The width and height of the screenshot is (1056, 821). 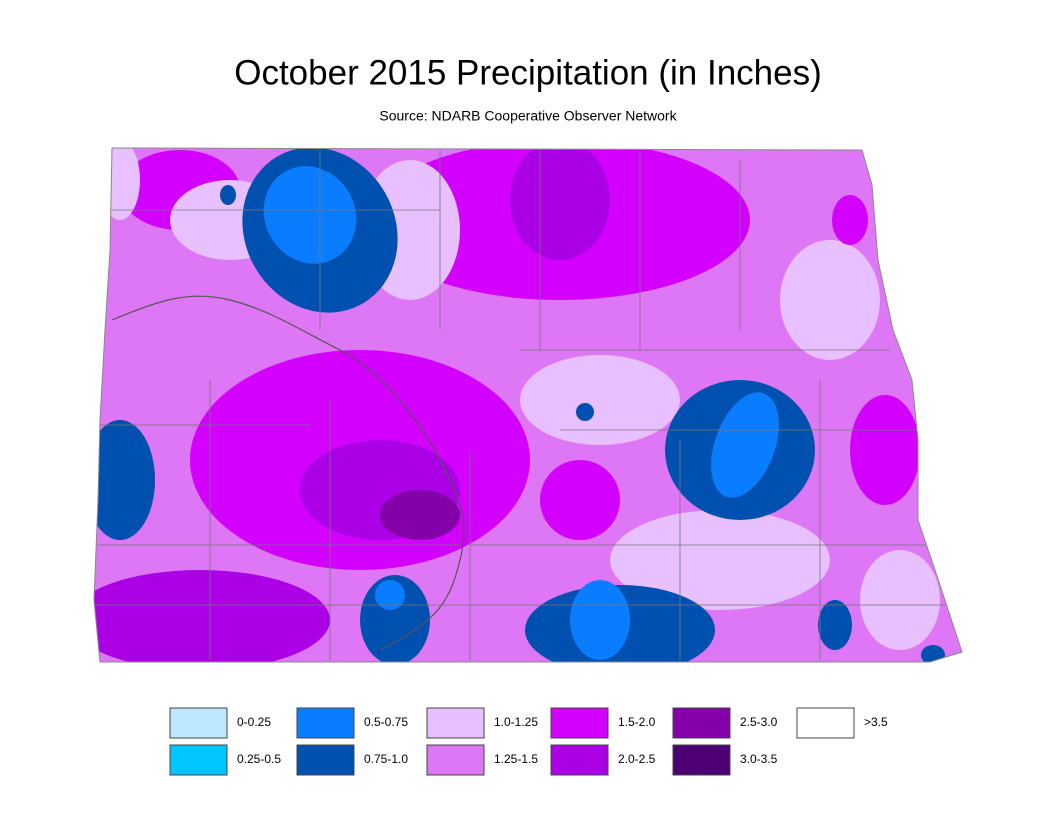 I want to click on legend-label: 1.0-1.25, so click(x=516, y=722).